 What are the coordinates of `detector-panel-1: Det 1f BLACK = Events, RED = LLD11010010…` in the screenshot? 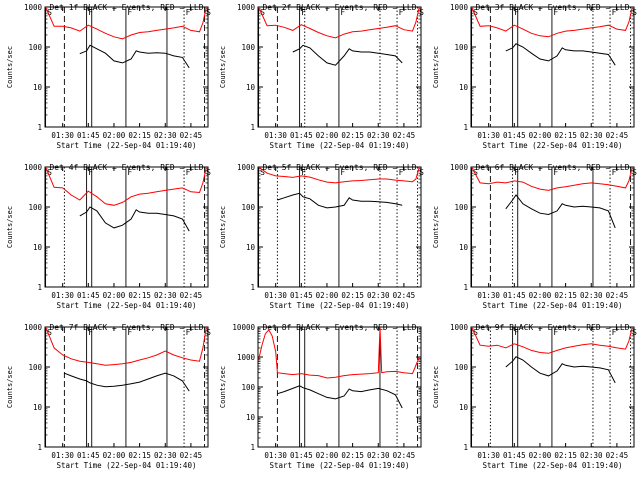 It's located at (108, 76).